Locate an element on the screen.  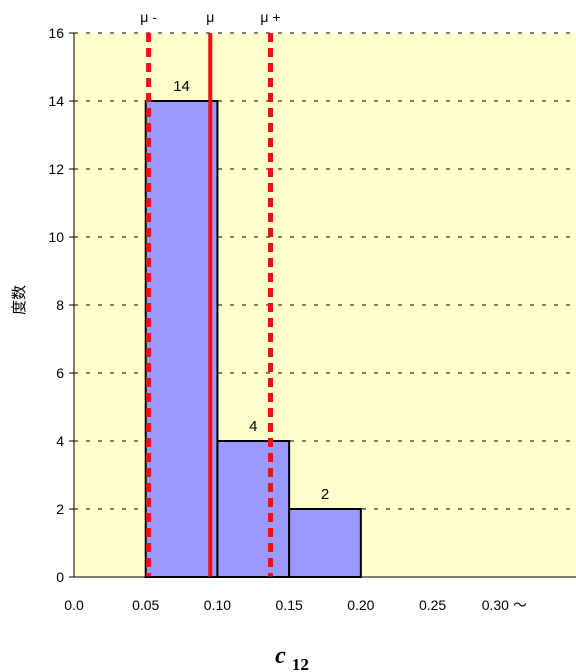
y-tick-labels: 0 2 4 6 8 10 12 14 16 is located at coordinates (61, 305).